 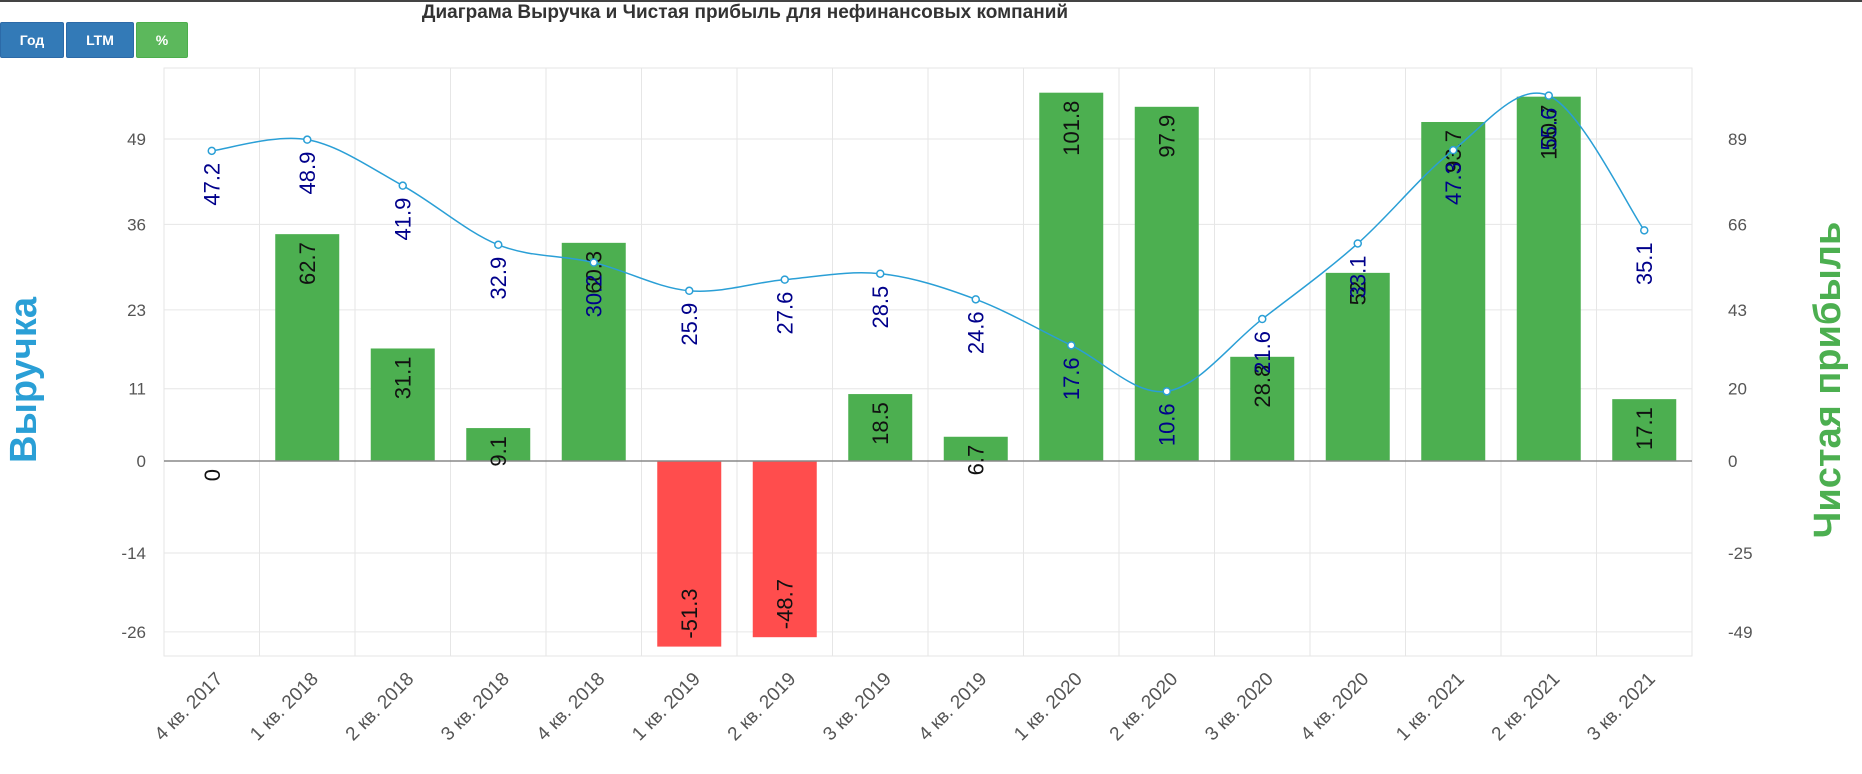 I want to click on x-tick-label: 4 кв. 2017, so click(x=189, y=707).